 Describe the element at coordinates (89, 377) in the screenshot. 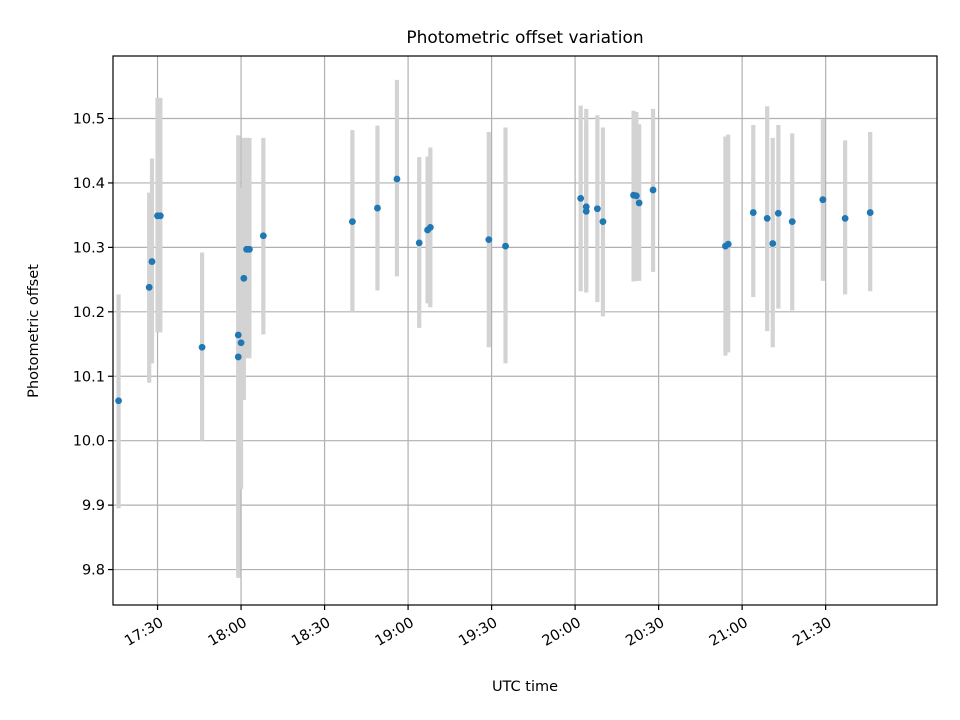

I see `y-tick-label: 10.1` at that location.